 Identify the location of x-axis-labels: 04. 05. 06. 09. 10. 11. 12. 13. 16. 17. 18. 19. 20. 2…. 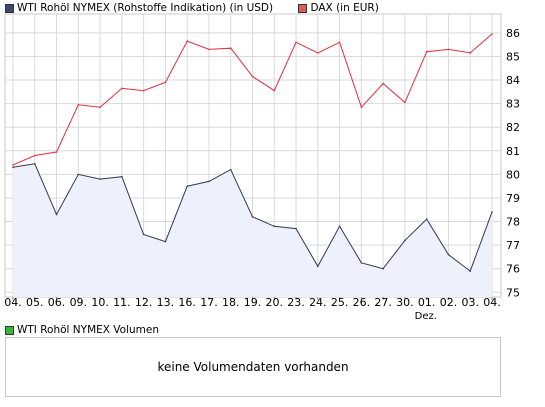
(252, 309).